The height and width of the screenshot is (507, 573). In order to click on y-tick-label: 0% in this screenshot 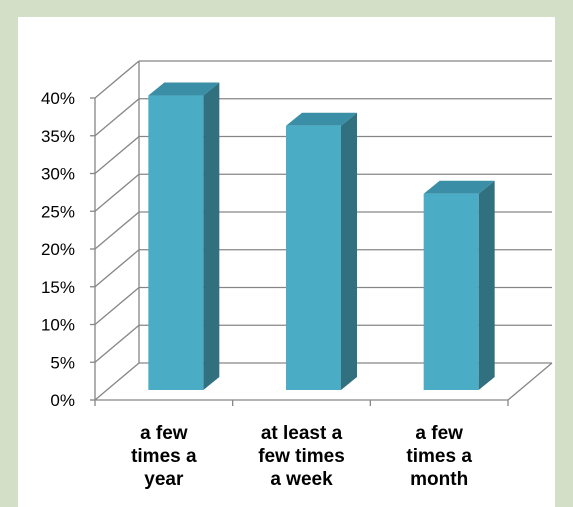, I will do `click(62, 400)`.